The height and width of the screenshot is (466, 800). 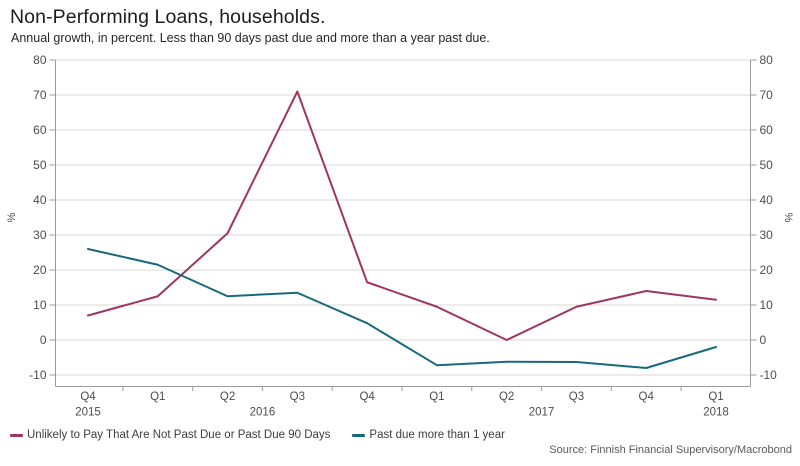 I want to click on y-tick-label-right: 60, so click(x=767, y=130).